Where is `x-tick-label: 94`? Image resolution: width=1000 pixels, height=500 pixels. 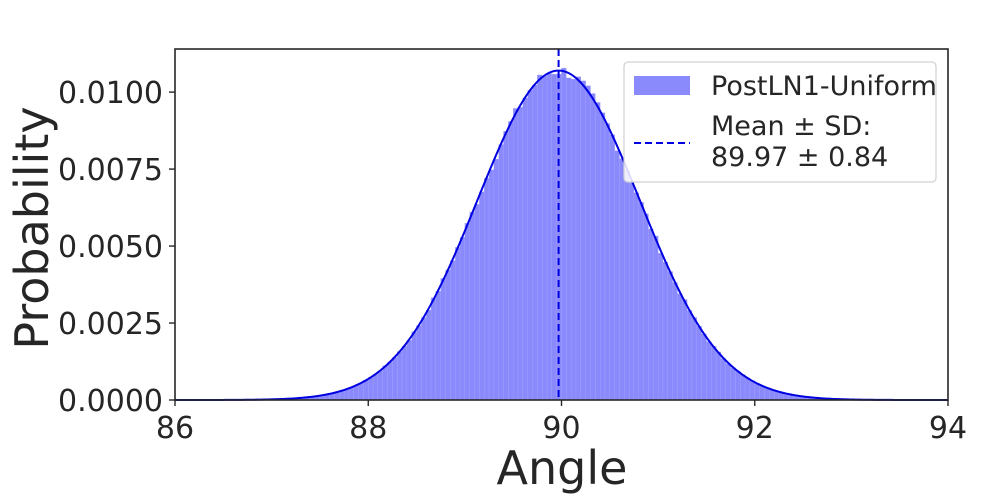 x-tick-label: 94 is located at coordinates (948, 428).